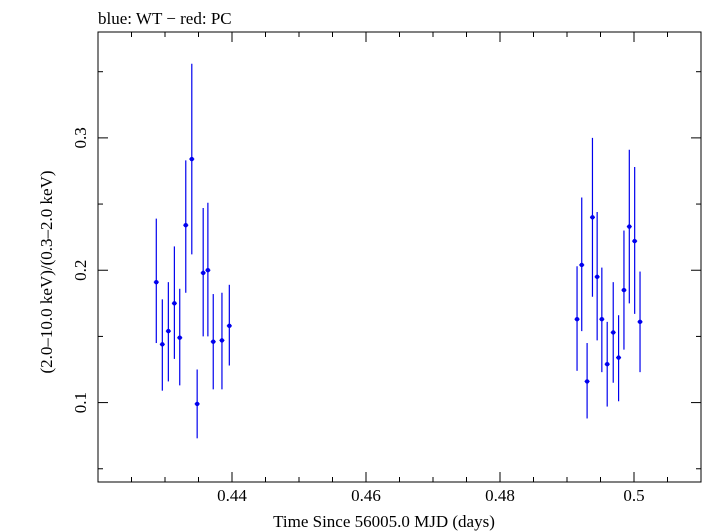  What do you see at coordinates (500, 495) in the screenshot?
I see `x-tick-label: 0.48` at bounding box center [500, 495].